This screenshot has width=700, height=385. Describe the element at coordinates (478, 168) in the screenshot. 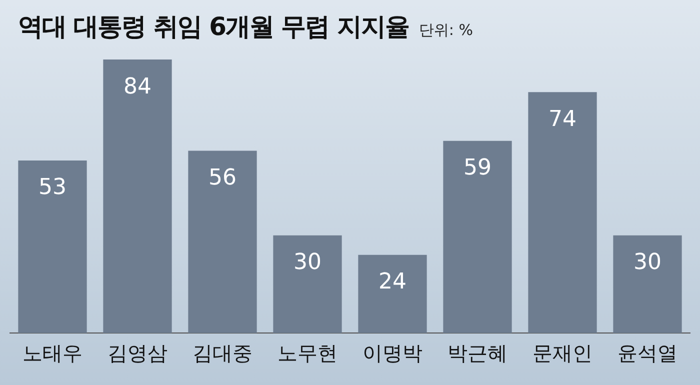

I see `data-label: 59` at that location.